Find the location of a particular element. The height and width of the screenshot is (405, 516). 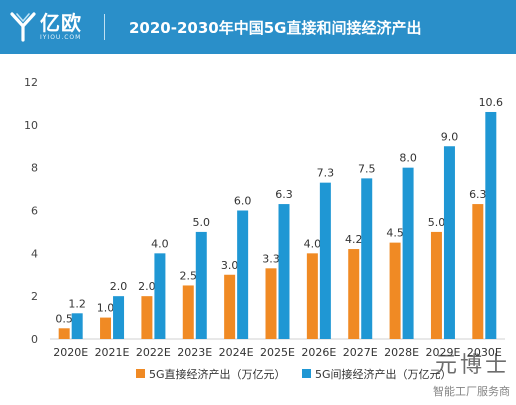

legend-label: 5G直接经济产出（万亿元） is located at coordinates (217, 374).